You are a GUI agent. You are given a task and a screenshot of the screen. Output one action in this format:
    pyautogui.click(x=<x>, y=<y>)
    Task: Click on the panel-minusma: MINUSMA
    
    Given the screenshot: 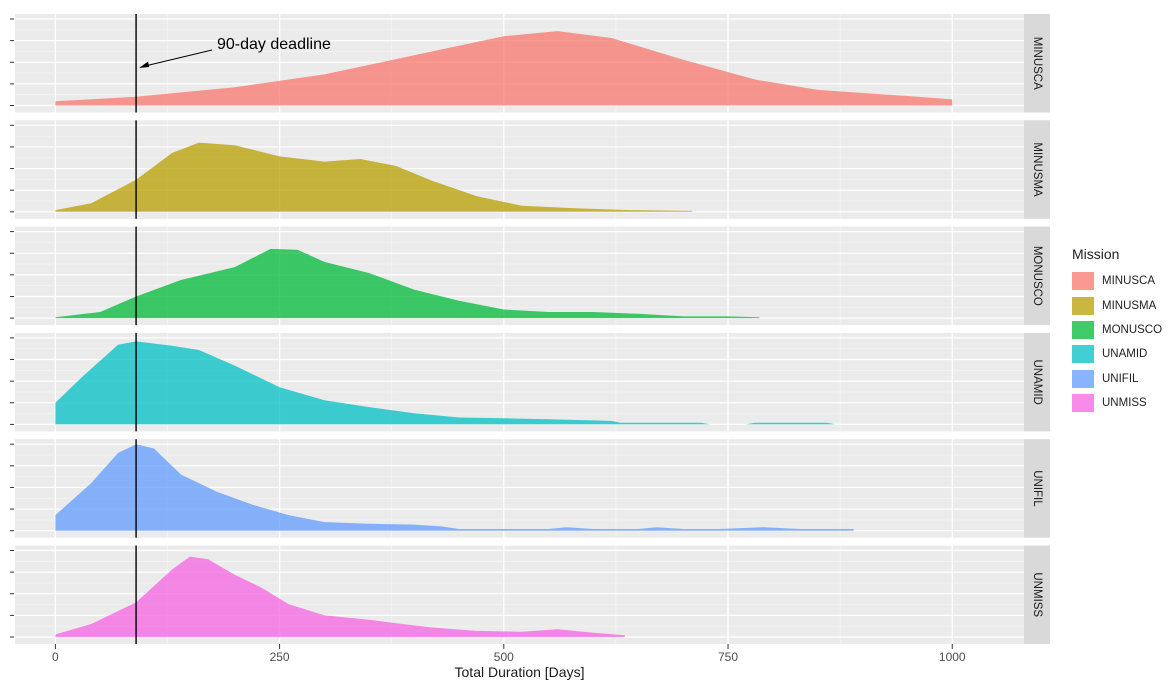 What is the action you would take?
    pyautogui.click(x=530, y=169)
    